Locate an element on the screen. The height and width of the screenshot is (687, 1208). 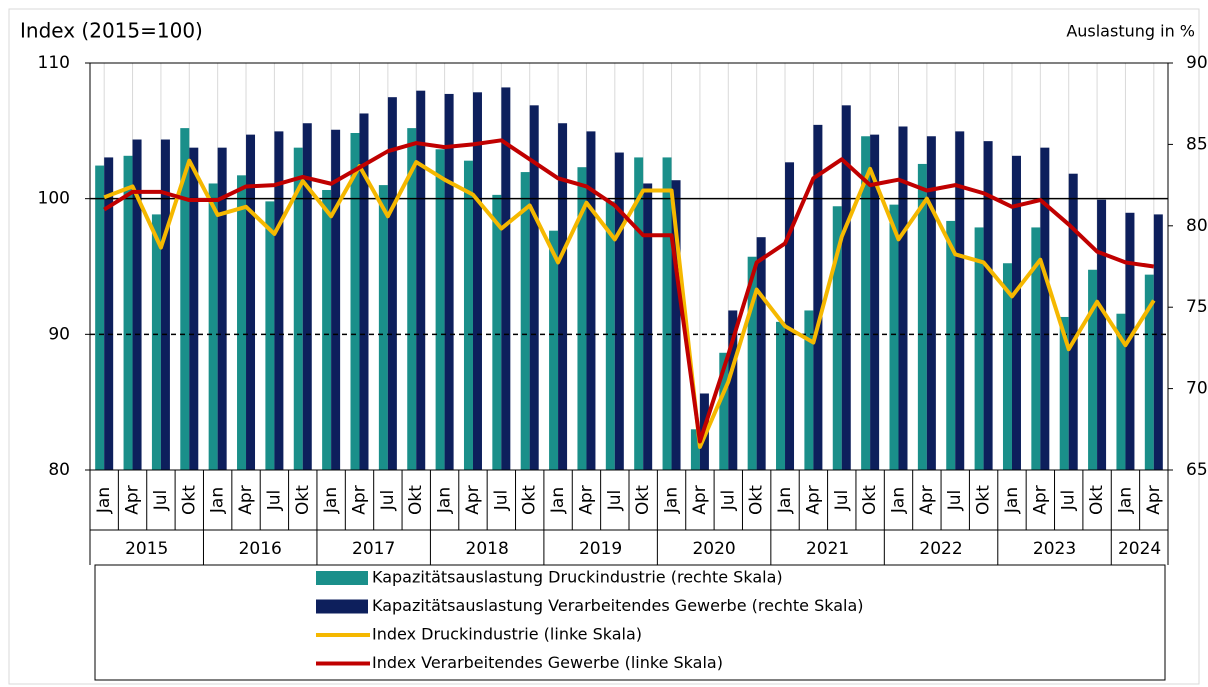
y2-tick-label: 65 is located at coordinates (1197, 470).